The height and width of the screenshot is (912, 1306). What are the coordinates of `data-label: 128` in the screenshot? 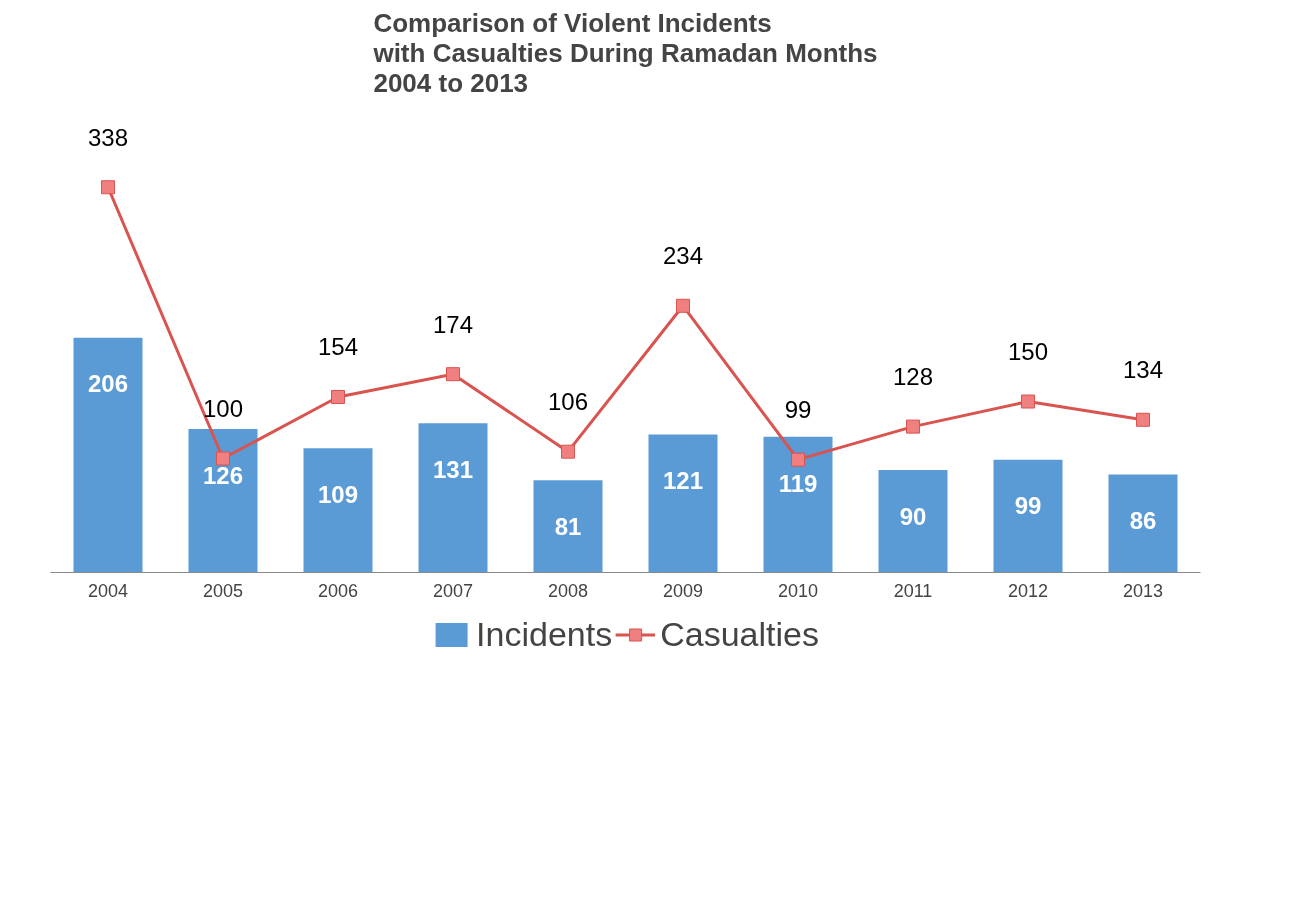 It's located at (913, 377).